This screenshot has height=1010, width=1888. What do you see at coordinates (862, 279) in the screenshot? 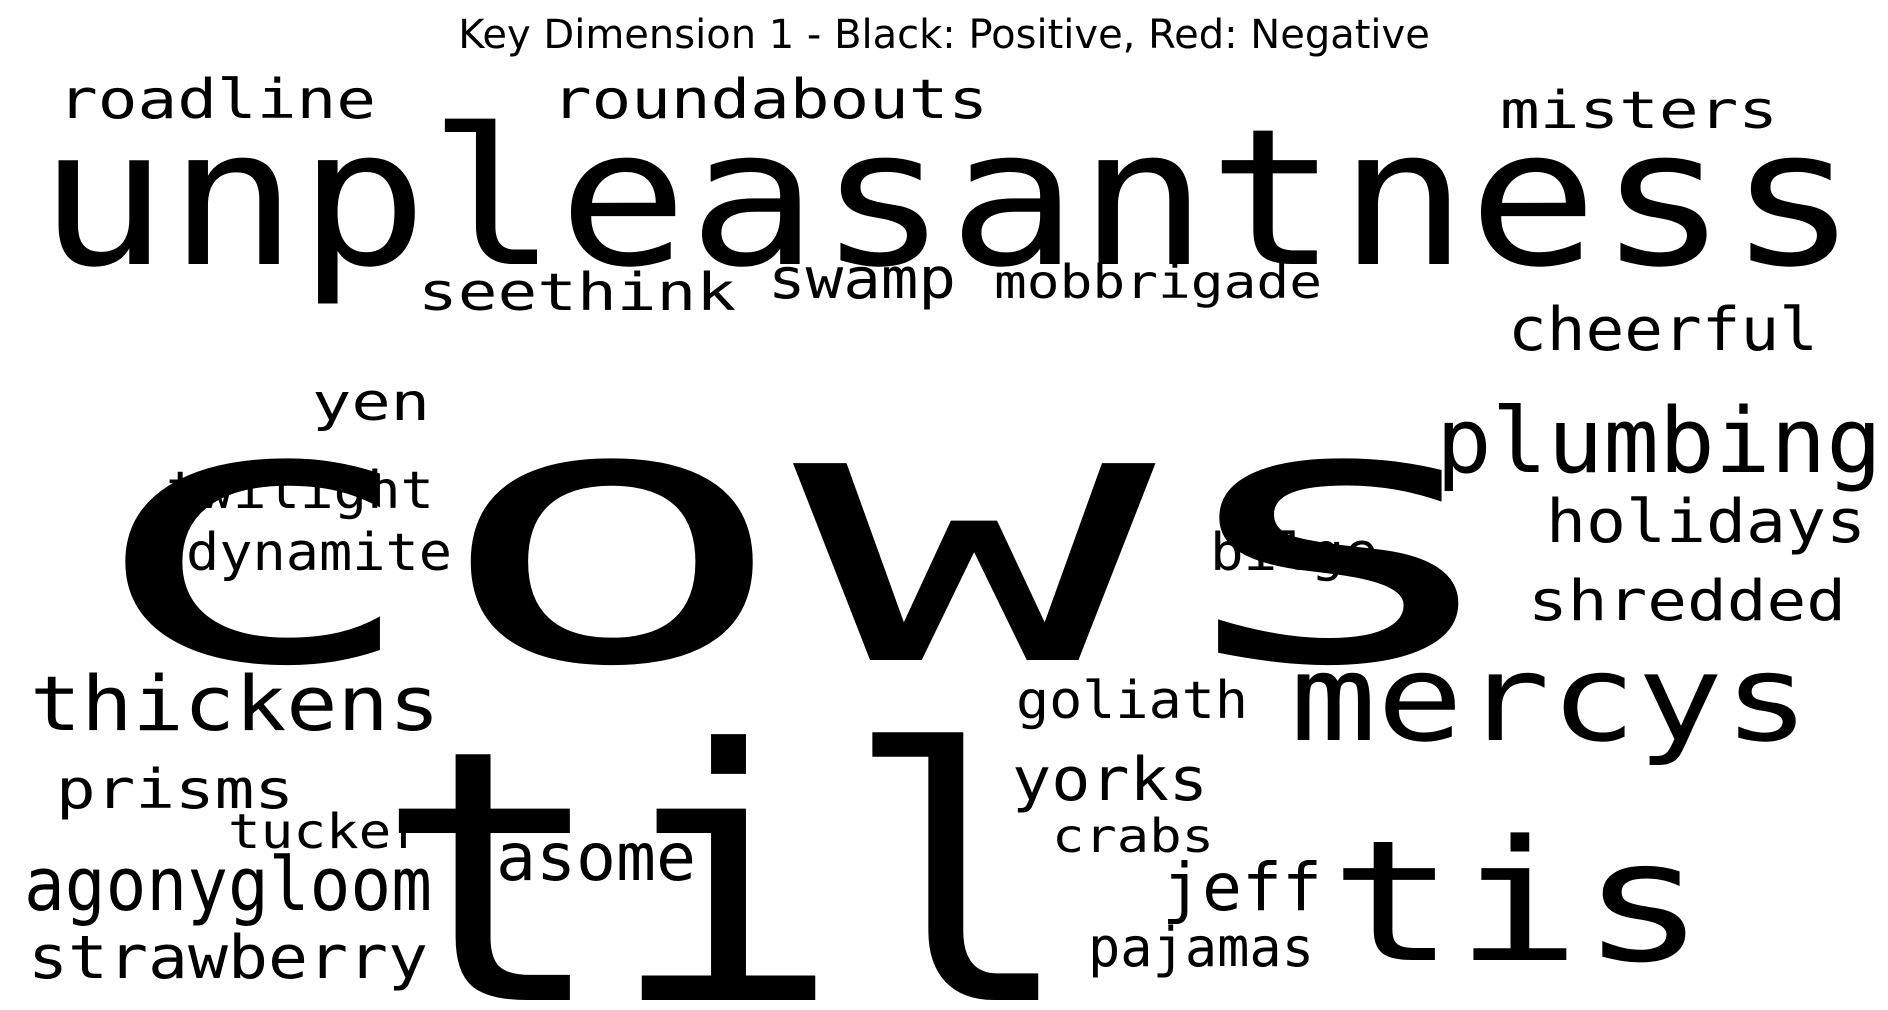
I see `cloud-word-swamp: swamp` at bounding box center [862, 279].